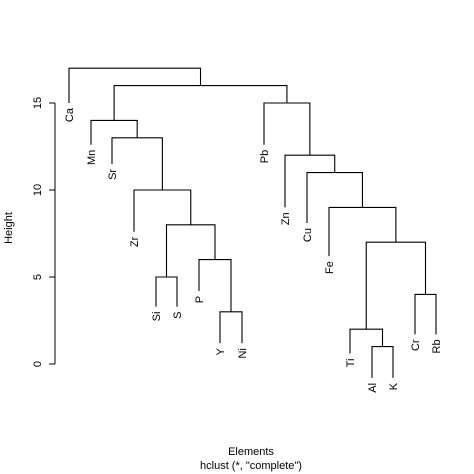 The width and height of the screenshot is (474, 474). I want to click on leaf-label-ni: Ni, so click(243, 353).